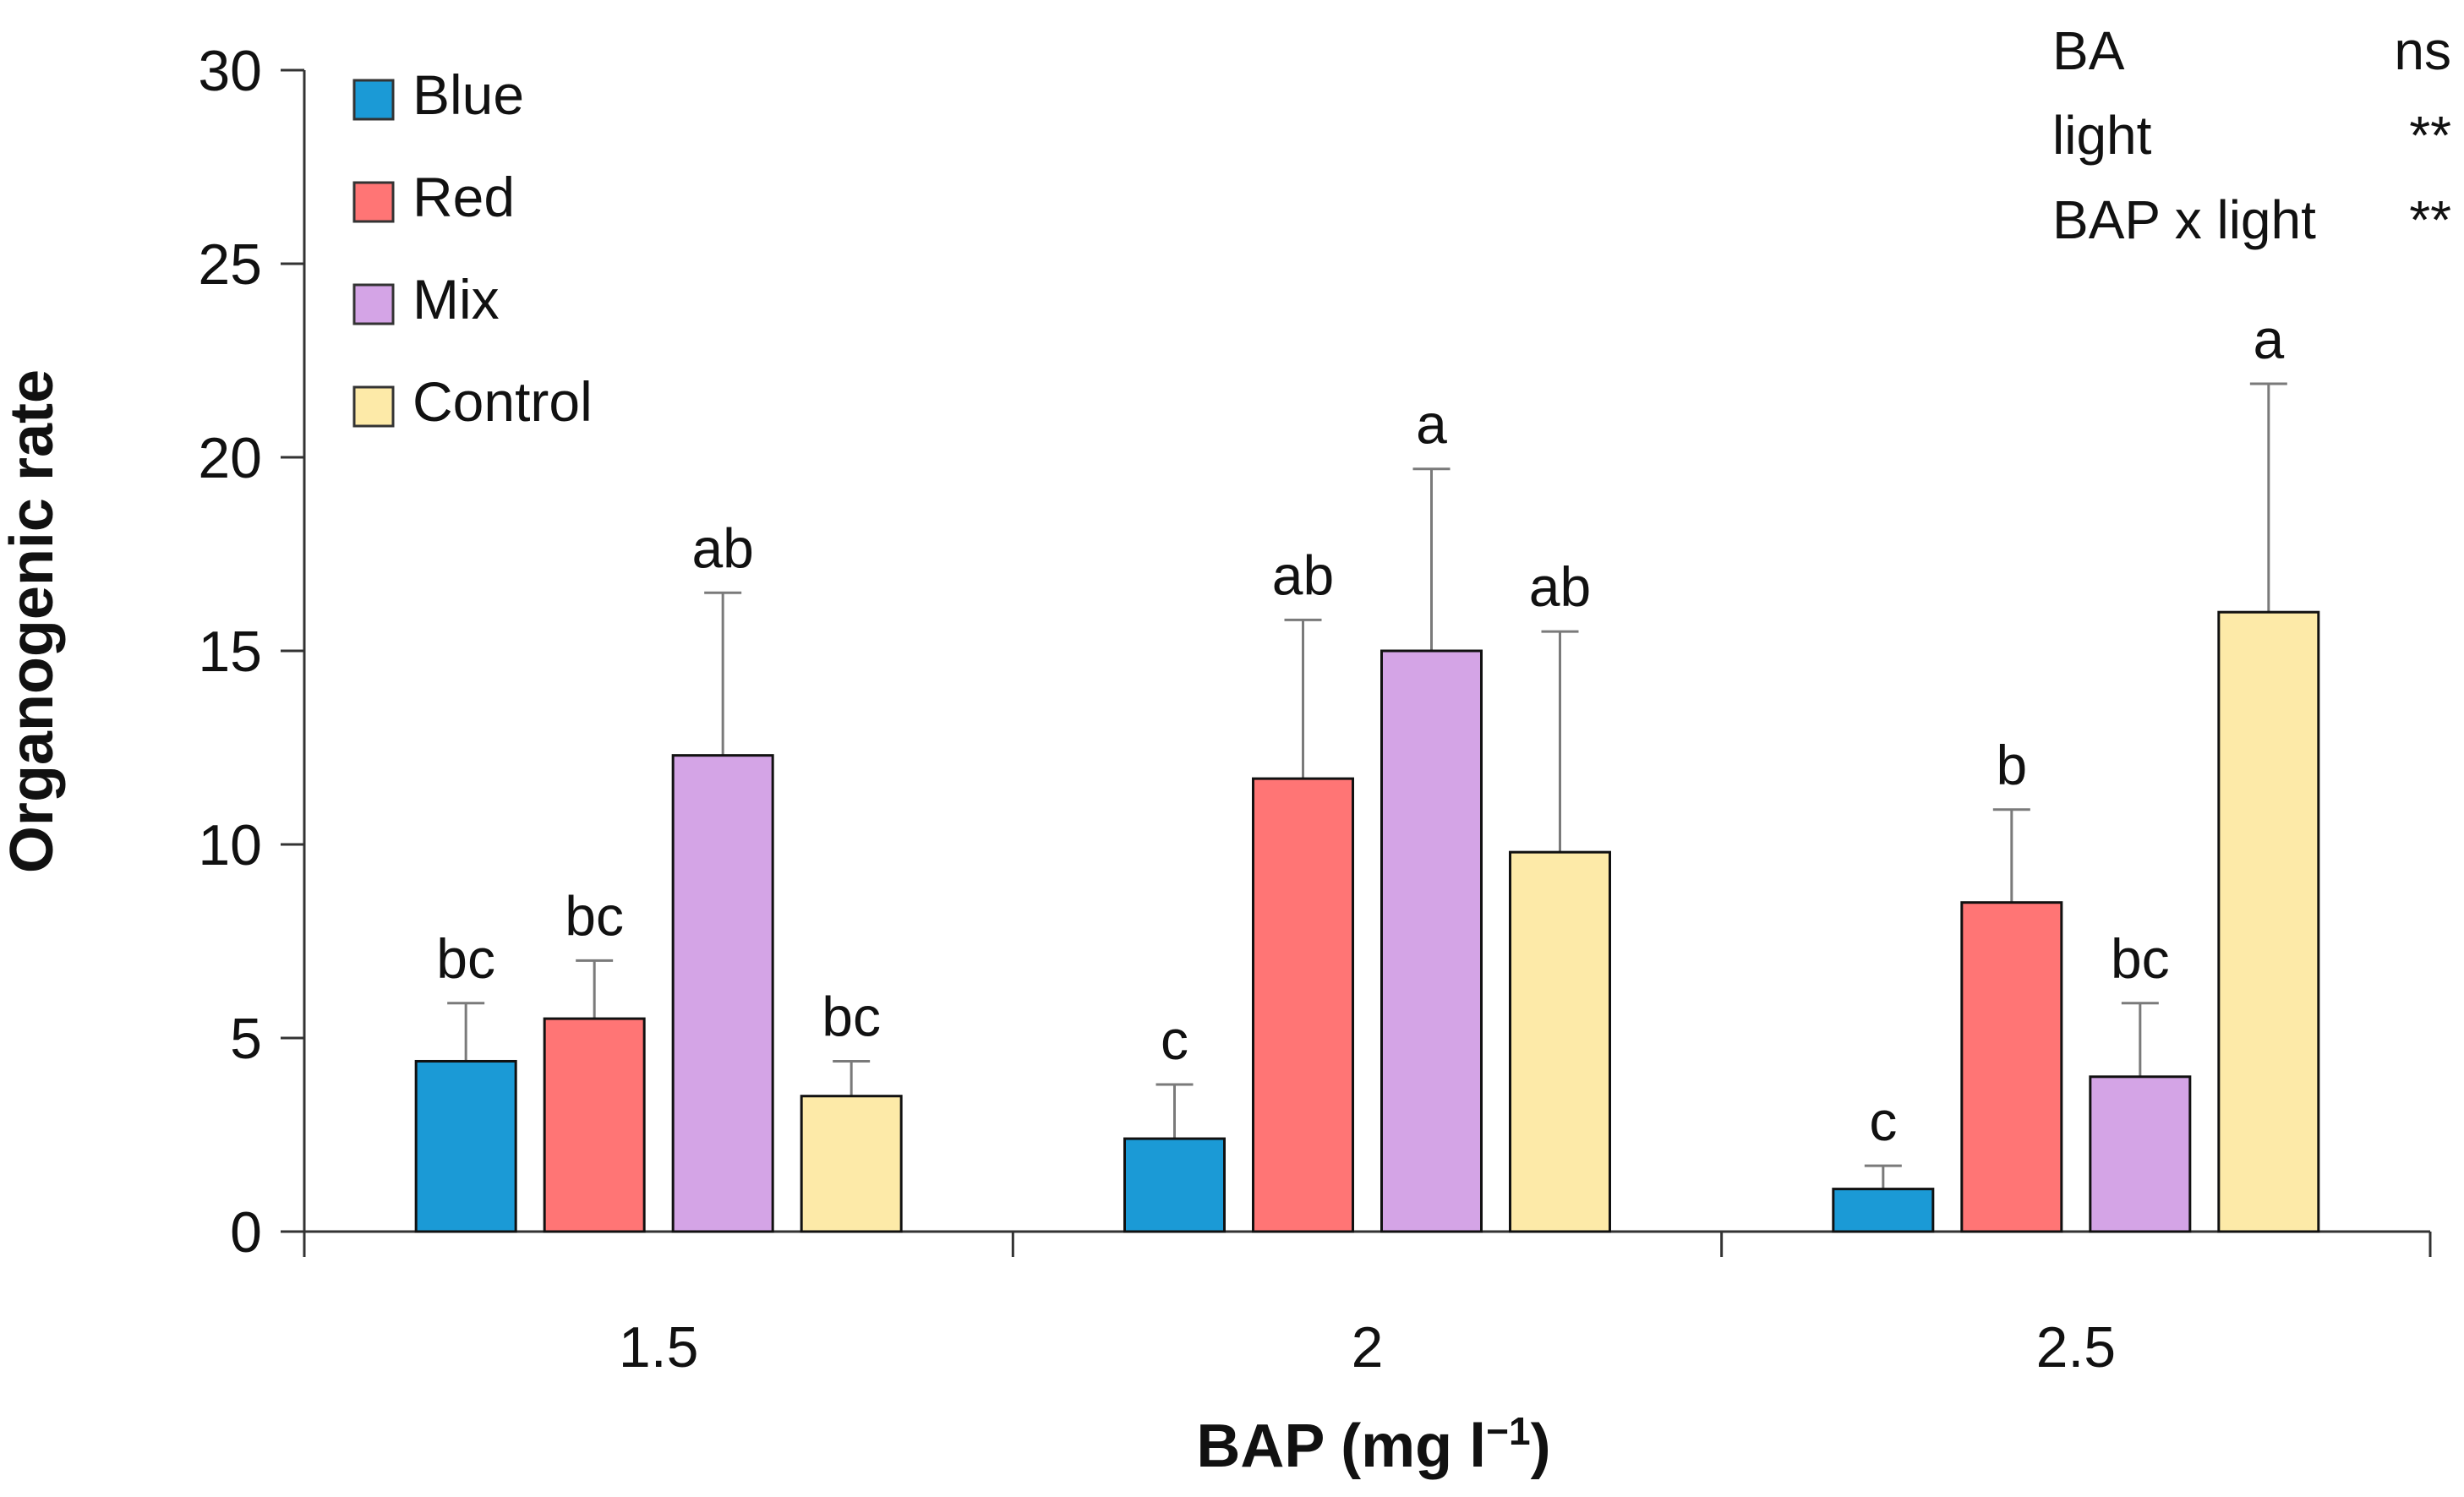 The width and height of the screenshot is (2464, 1497). I want to click on stat-factor: light, so click(2102, 136).